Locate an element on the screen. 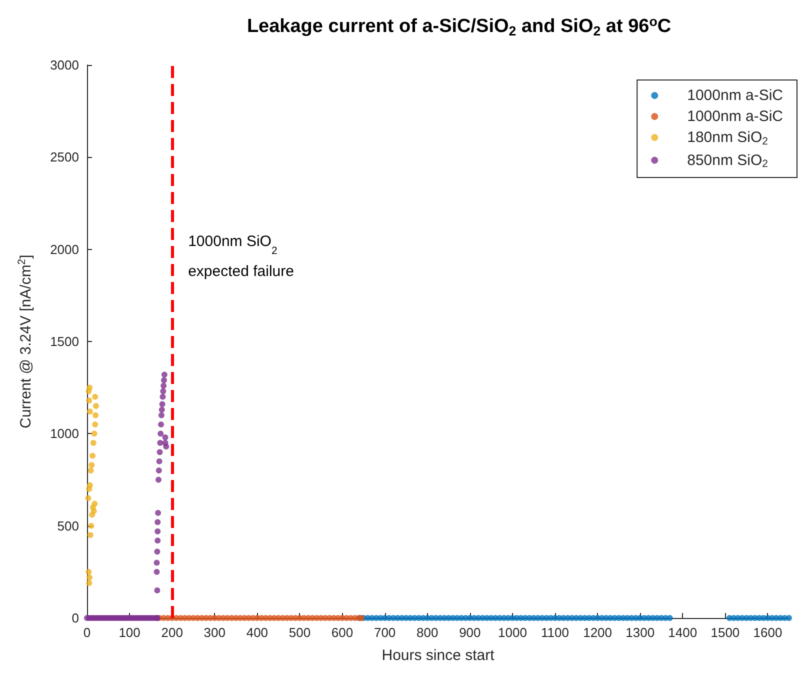  x-tick-label: 600 is located at coordinates (342, 632).